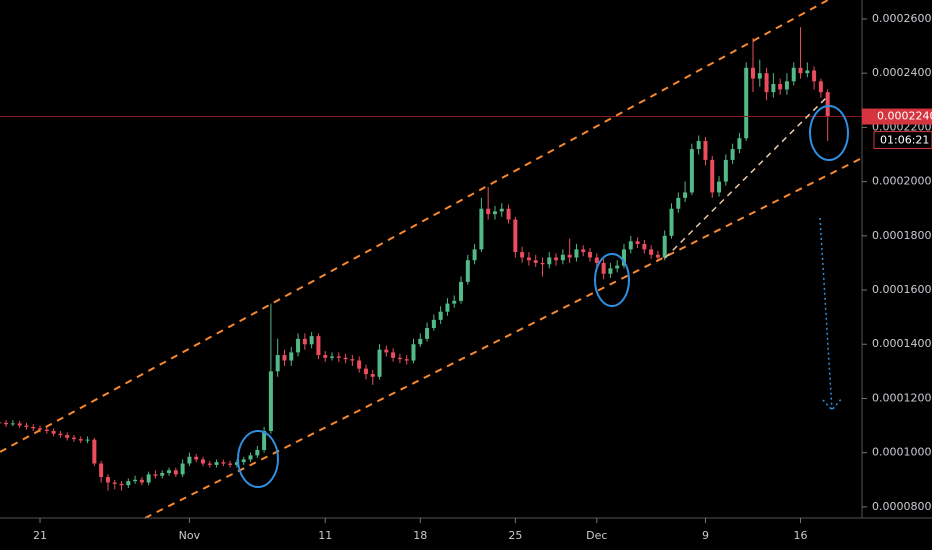 The width and height of the screenshot is (932, 550). Describe the element at coordinates (420, 535) in the screenshot. I see `x-tick-label: 18` at that location.